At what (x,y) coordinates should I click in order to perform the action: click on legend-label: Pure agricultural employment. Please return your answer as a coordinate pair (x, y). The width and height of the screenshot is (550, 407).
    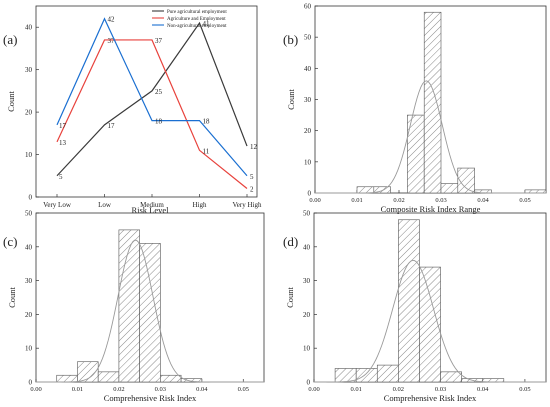
    Looking at the image, I should click on (197, 12).